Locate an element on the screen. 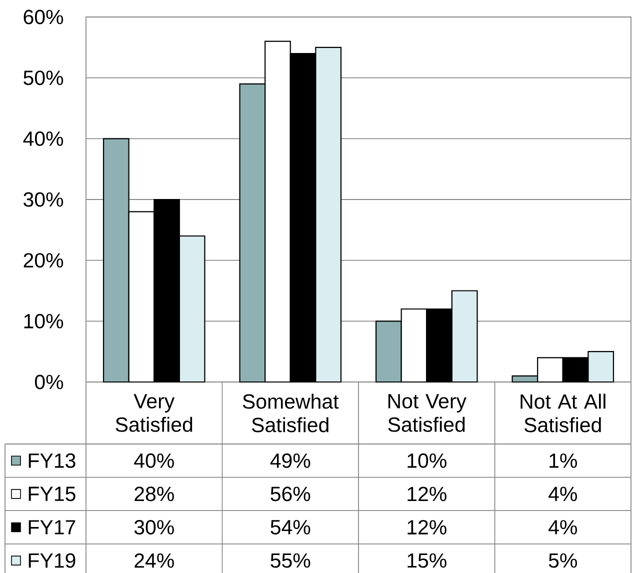  y-tick-label: 60% is located at coordinates (44, 17).